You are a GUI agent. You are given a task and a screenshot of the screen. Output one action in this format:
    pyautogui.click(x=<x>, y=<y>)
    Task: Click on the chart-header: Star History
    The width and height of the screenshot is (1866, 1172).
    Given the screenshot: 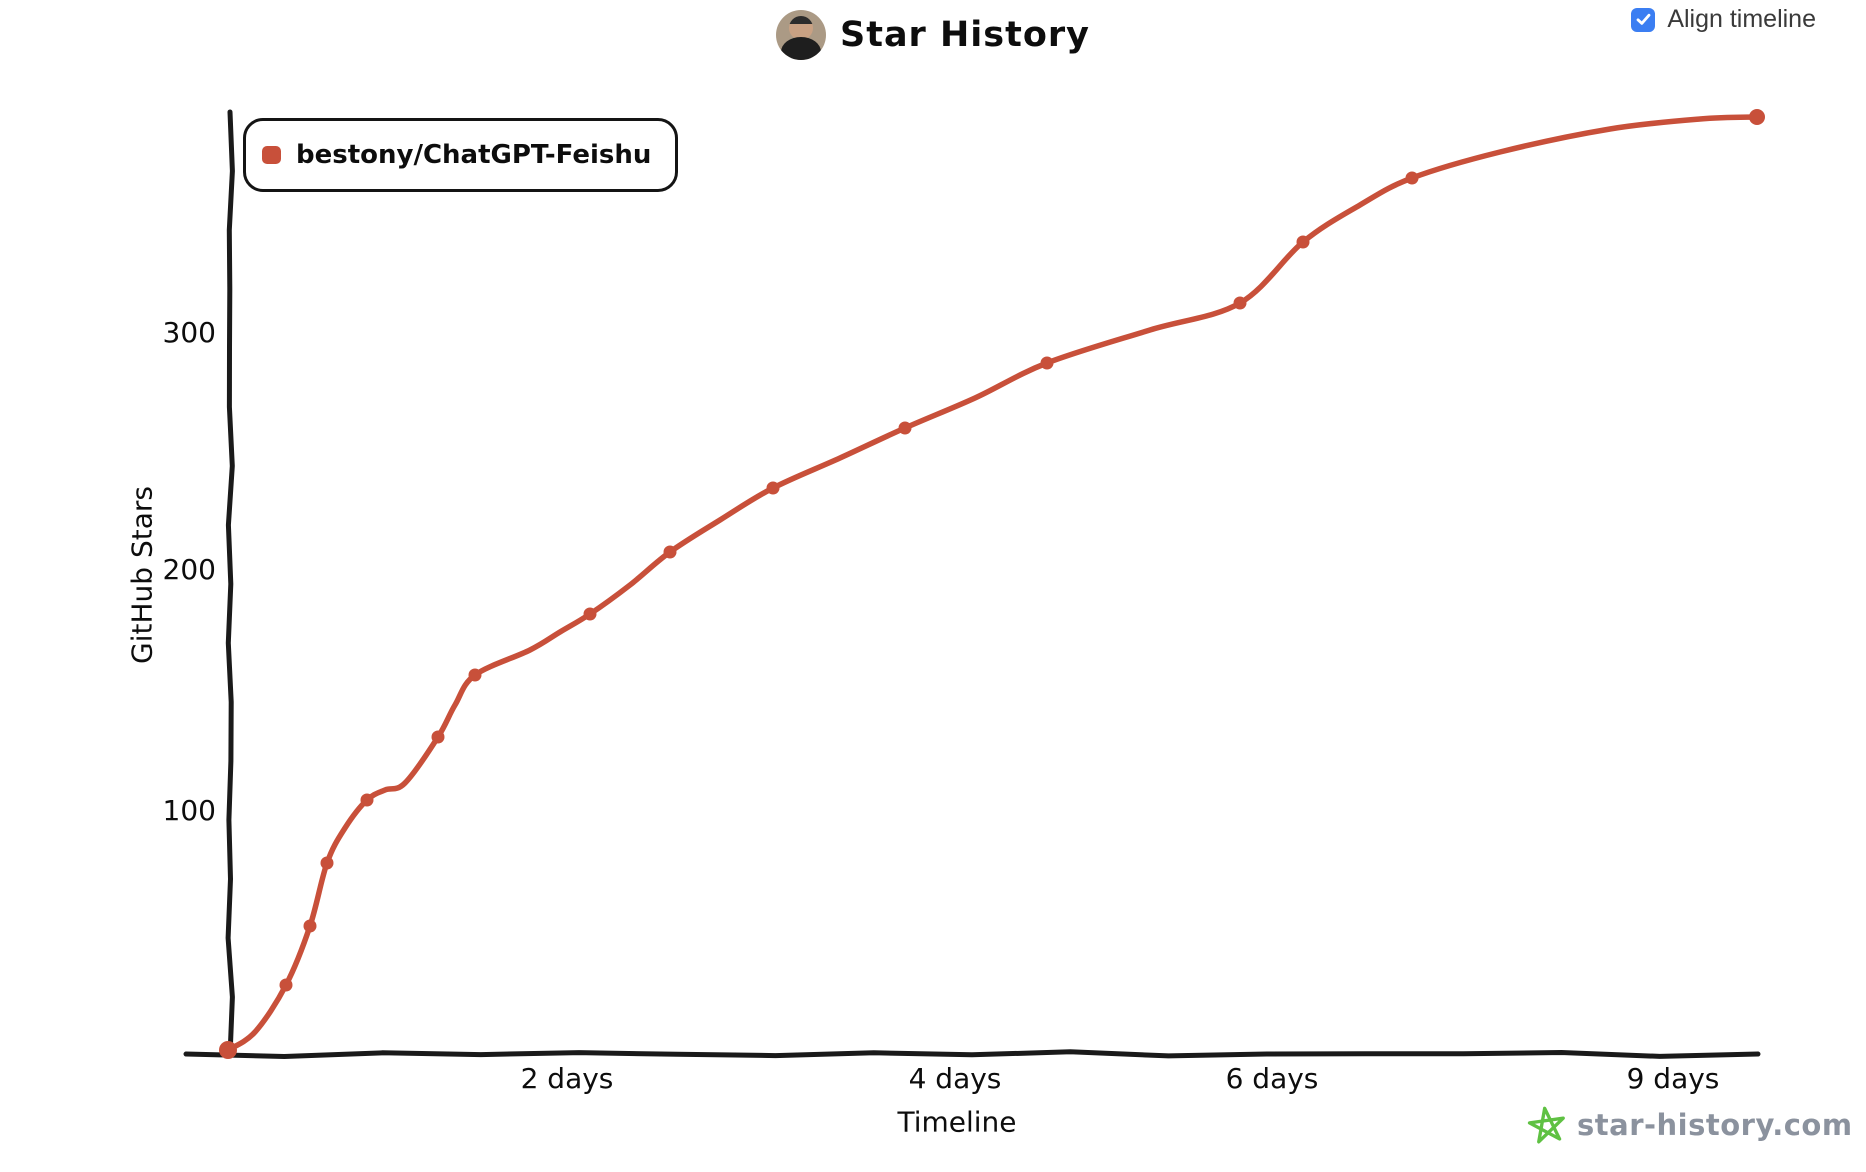 What is the action you would take?
    pyautogui.click(x=933, y=35)
    